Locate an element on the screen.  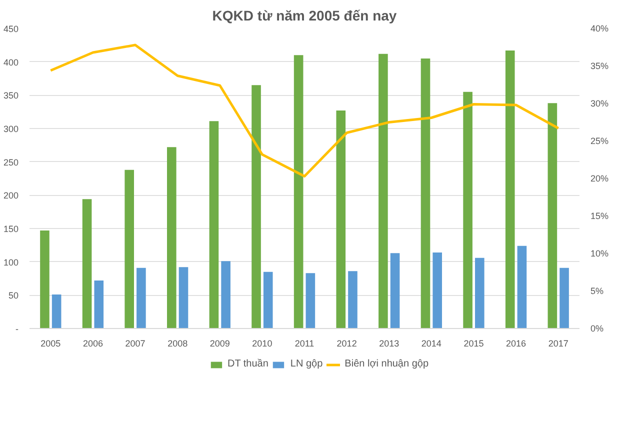
legend-label: Biên lợi nhuận gộp is located at coordinates (386, 364).